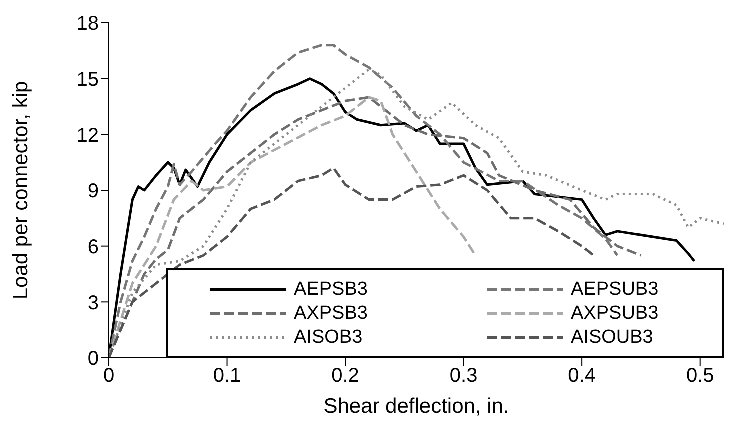 Image resolution: width=734 pixels, height=443 pixels. I want to click on x-axis-title: Shear deflection, in., so click(417, 406).